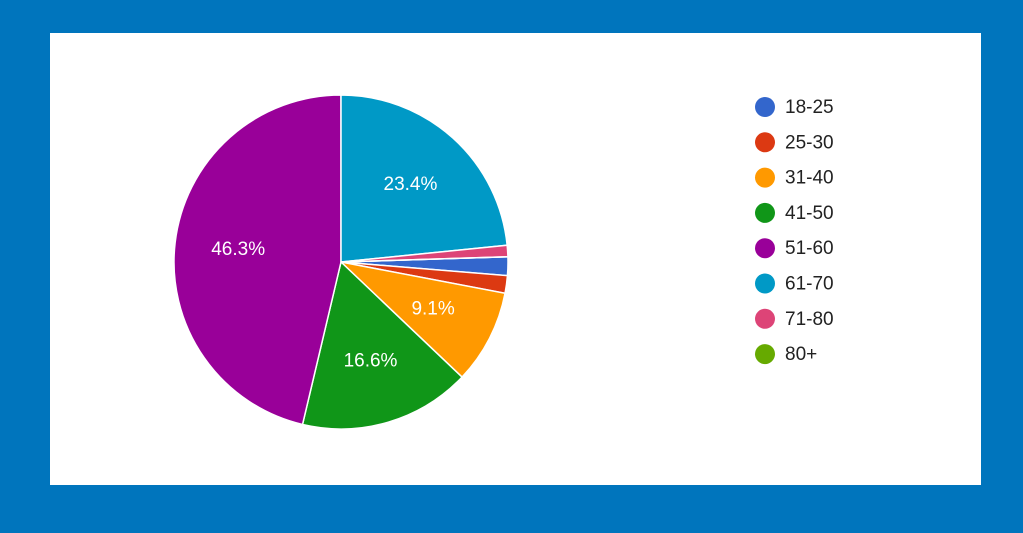  What do you see at coordinates (809, 142) in the screenshot?
I see `legend-label: 25-30` at bounding box center [809, 142].